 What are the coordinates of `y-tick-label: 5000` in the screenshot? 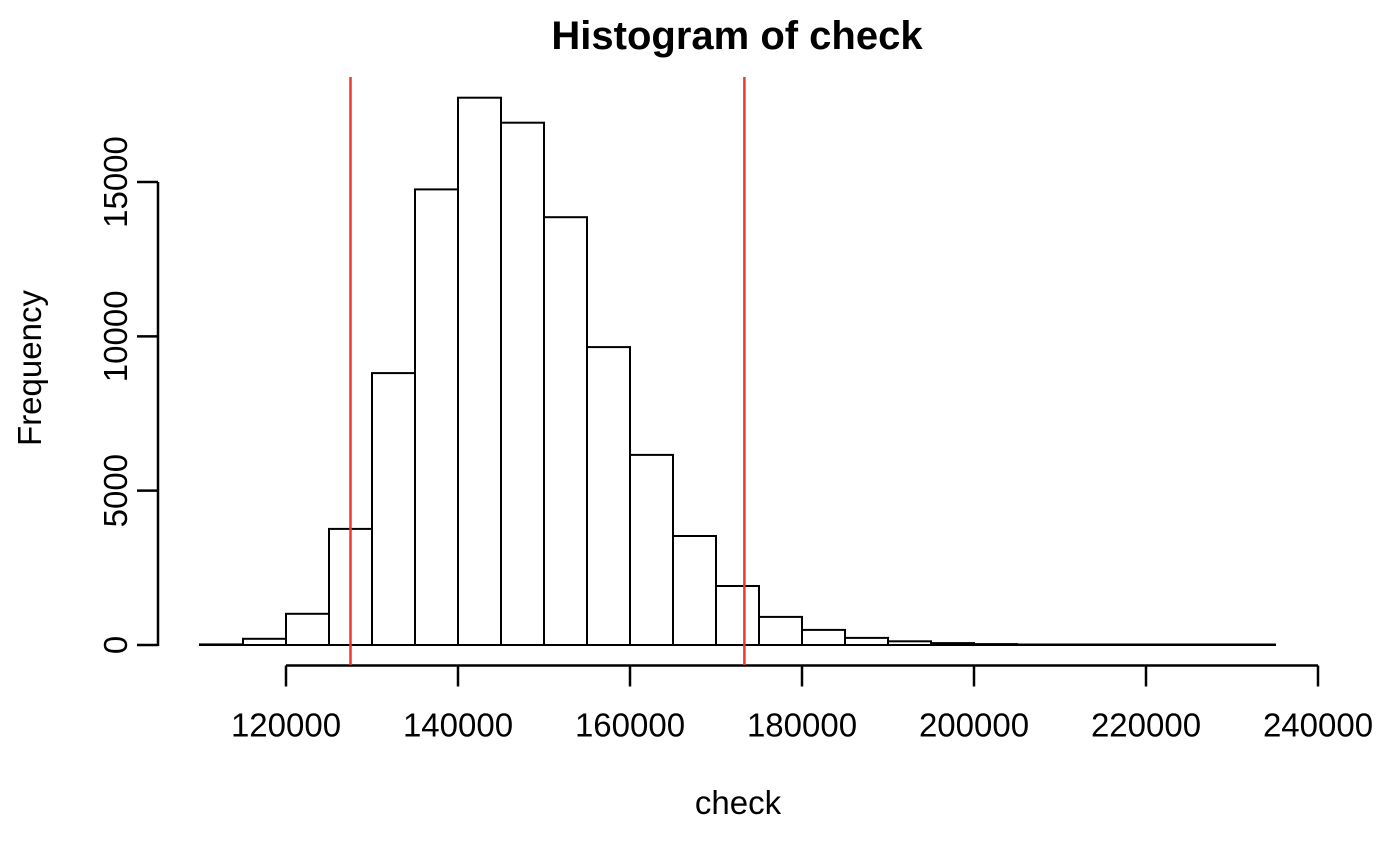 It's located at (115, 490).